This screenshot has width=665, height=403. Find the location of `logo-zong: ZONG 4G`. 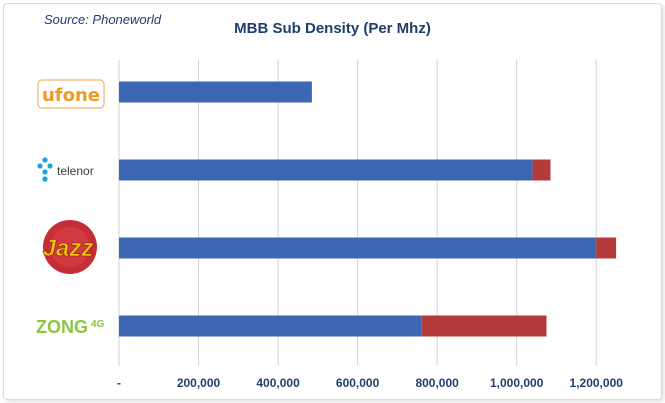

logo-zong: ZONG 4G is located at coordinates (70, 327).